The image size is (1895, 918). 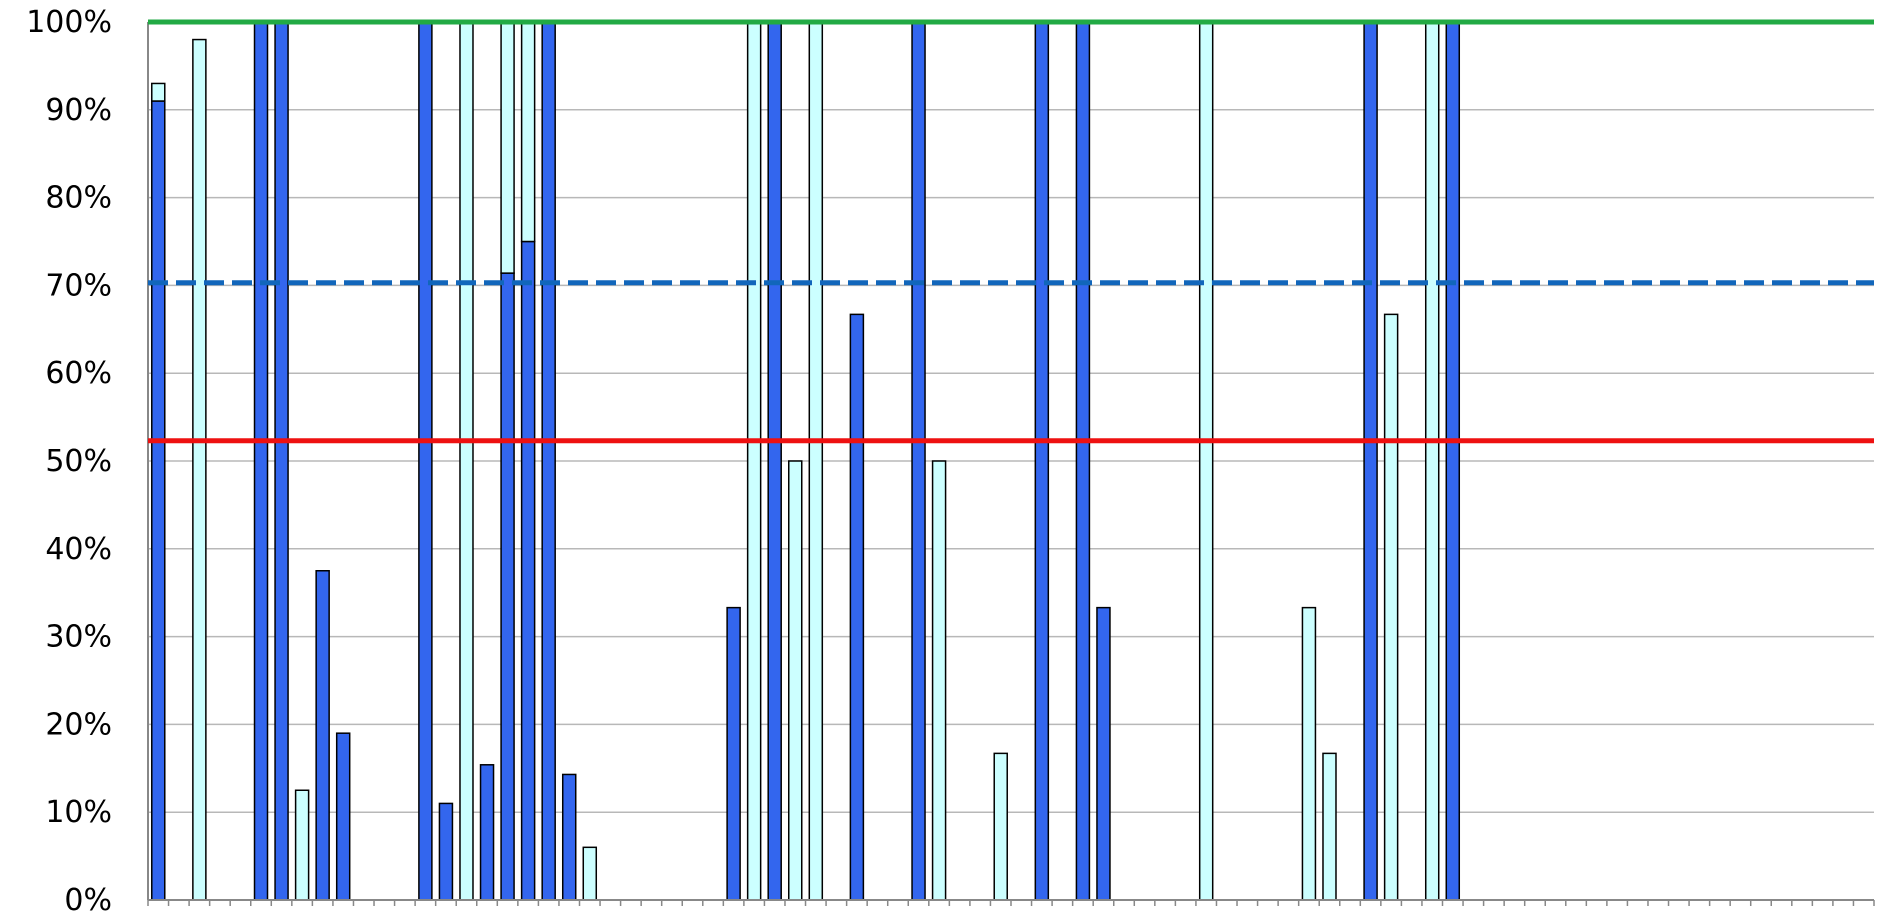 I want to click on y-tick-label: 80%, so click(x=78, y=198).